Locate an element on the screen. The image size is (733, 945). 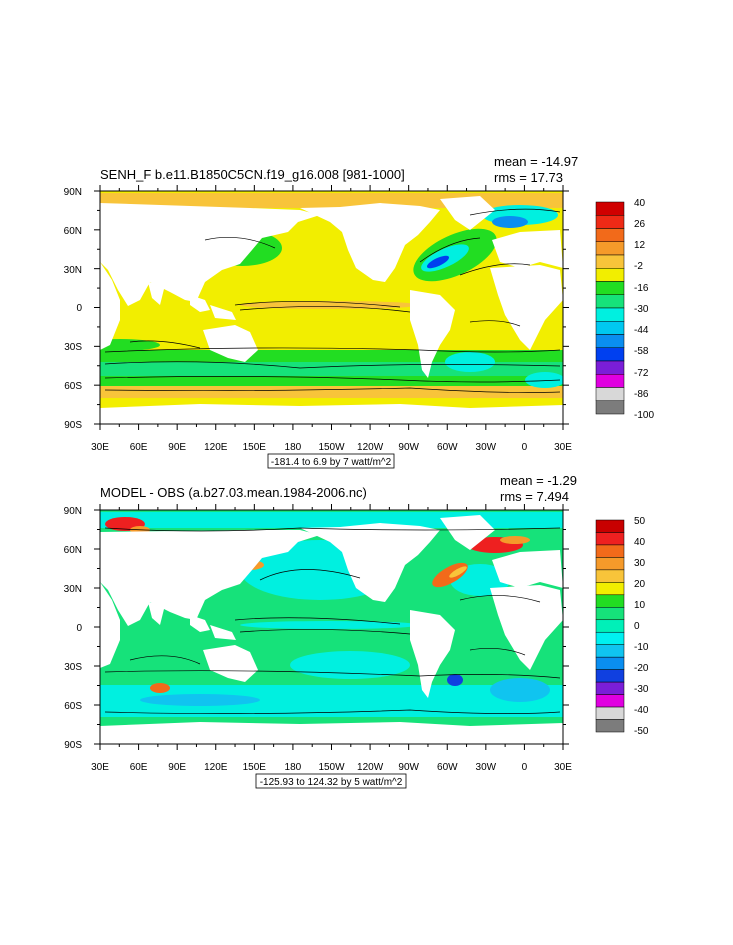
panel-bottom-range-box is located at coordinates (331, 781).